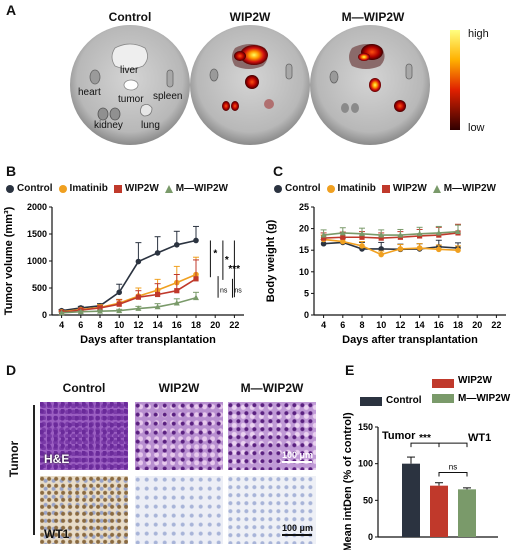 The height and width of the screenshot is (550, 525). What do you see at coordinates (9, 260) in the screenshot?
I see `y-axis-label: Tumor volume (mm³)` at bounding box center [9, 260].